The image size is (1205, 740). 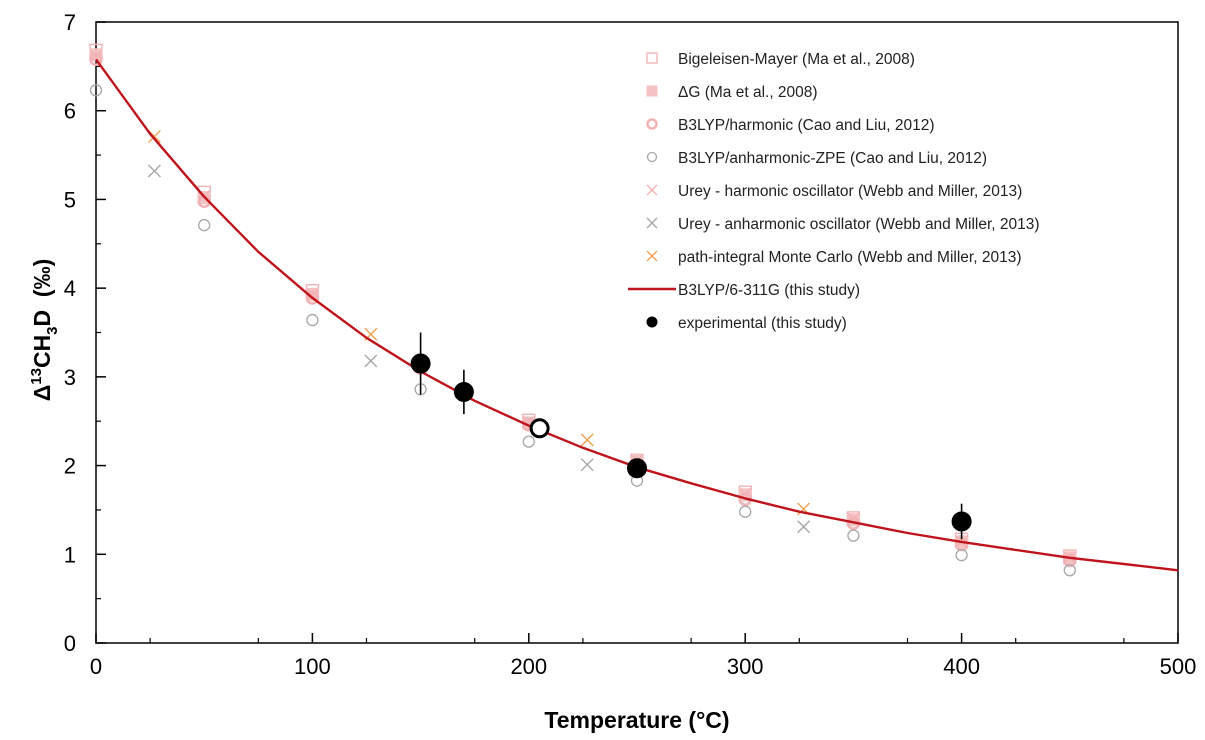 What do you see at coordinates (636, 720) in the screenshot?
I see `x-axis-title: Temperature (°C)` at bounding box center [636, 720].